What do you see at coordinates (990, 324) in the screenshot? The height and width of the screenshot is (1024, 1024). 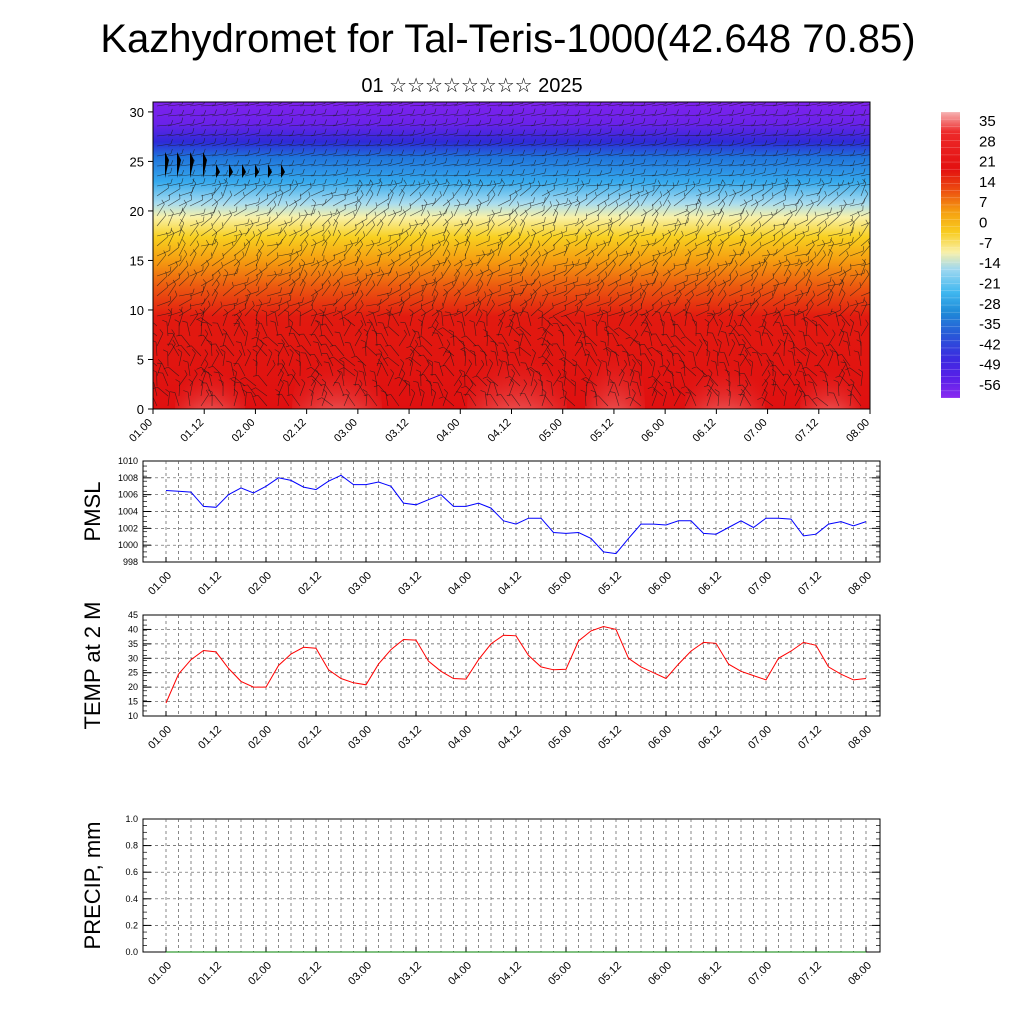 I see `colorbar-label: -35` at bounding box center [990, 324].